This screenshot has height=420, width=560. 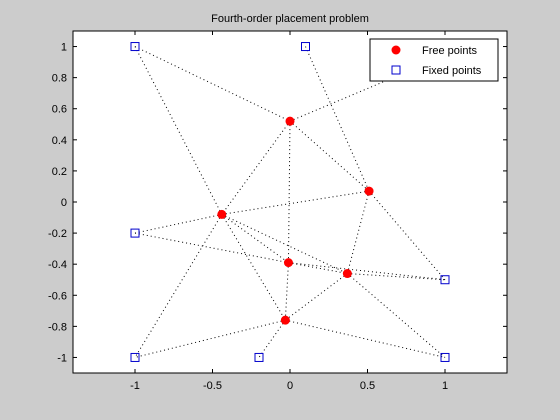 What do you see at coordinates (57, 234) in the screenshot?
I see `y-tick-label: -0.2` at bounding box center [57, 234].